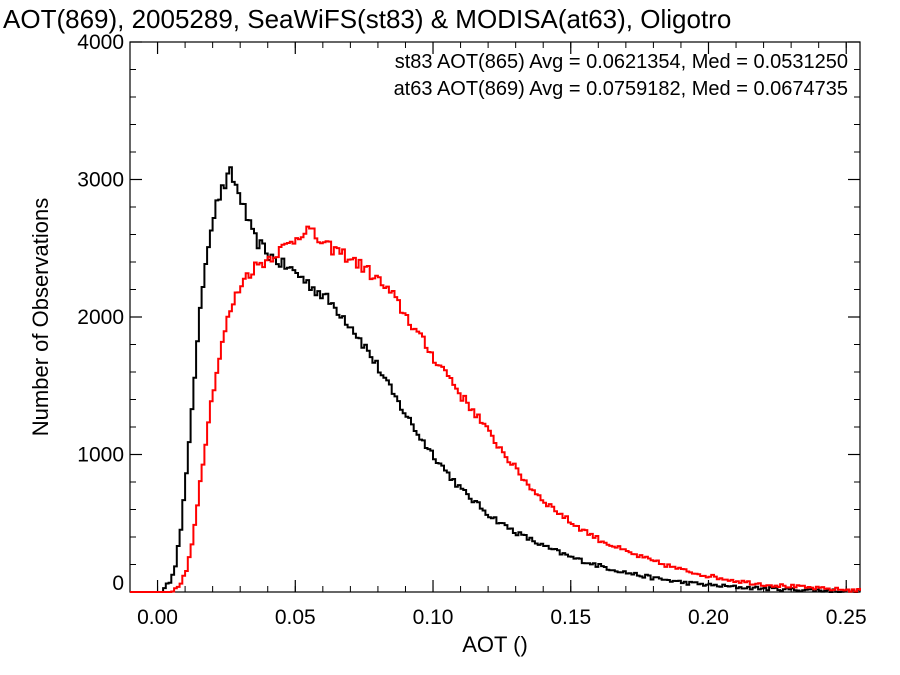 Image resolution: width=900 pixels, height=675 pixels. What do you see at coordinates (100, 180) in the screenshot?
I see `y-tick-label-3: 3000` at bounding box center [100, 180].